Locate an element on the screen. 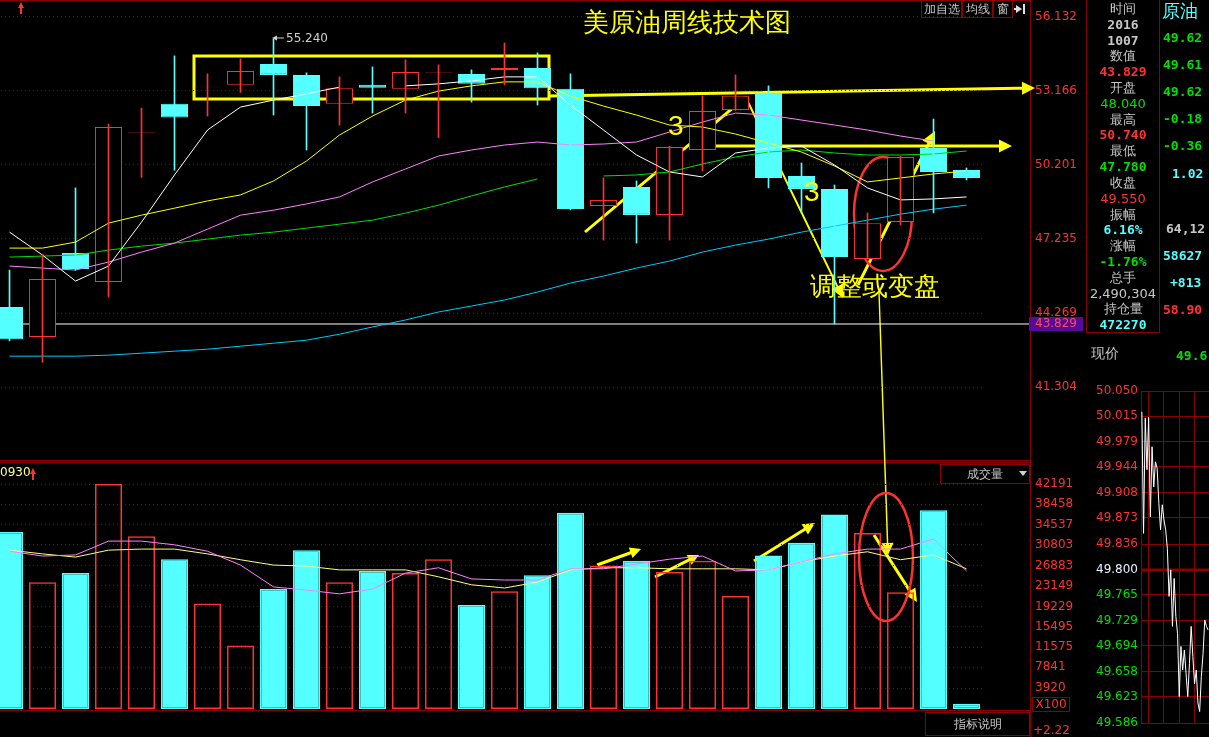 This screenshot has width=1209, height=737. y-tick-label: 3920 is located at coordinates (1050, 687).